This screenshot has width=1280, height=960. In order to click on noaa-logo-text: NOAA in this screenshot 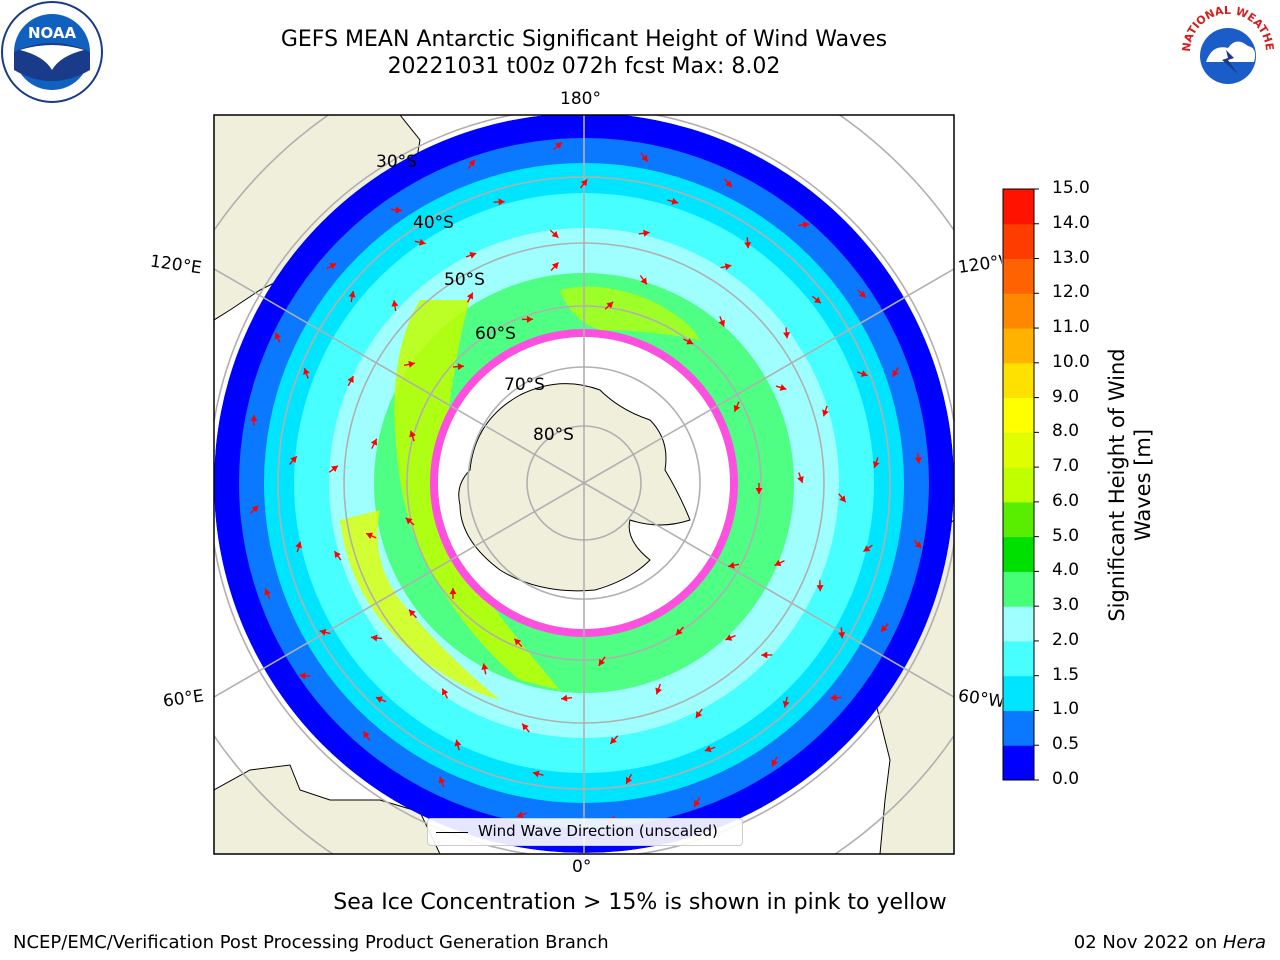, I will do `click(52, 33)`.